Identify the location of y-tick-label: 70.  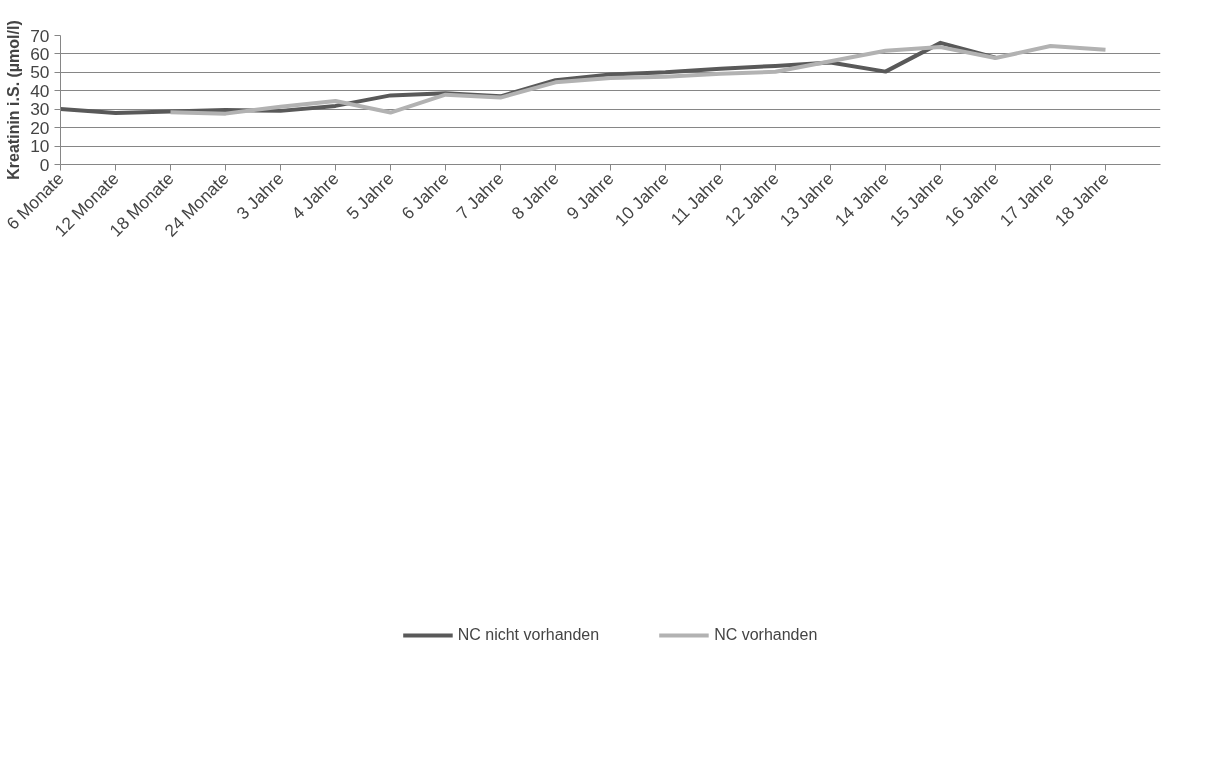
(40, 35).